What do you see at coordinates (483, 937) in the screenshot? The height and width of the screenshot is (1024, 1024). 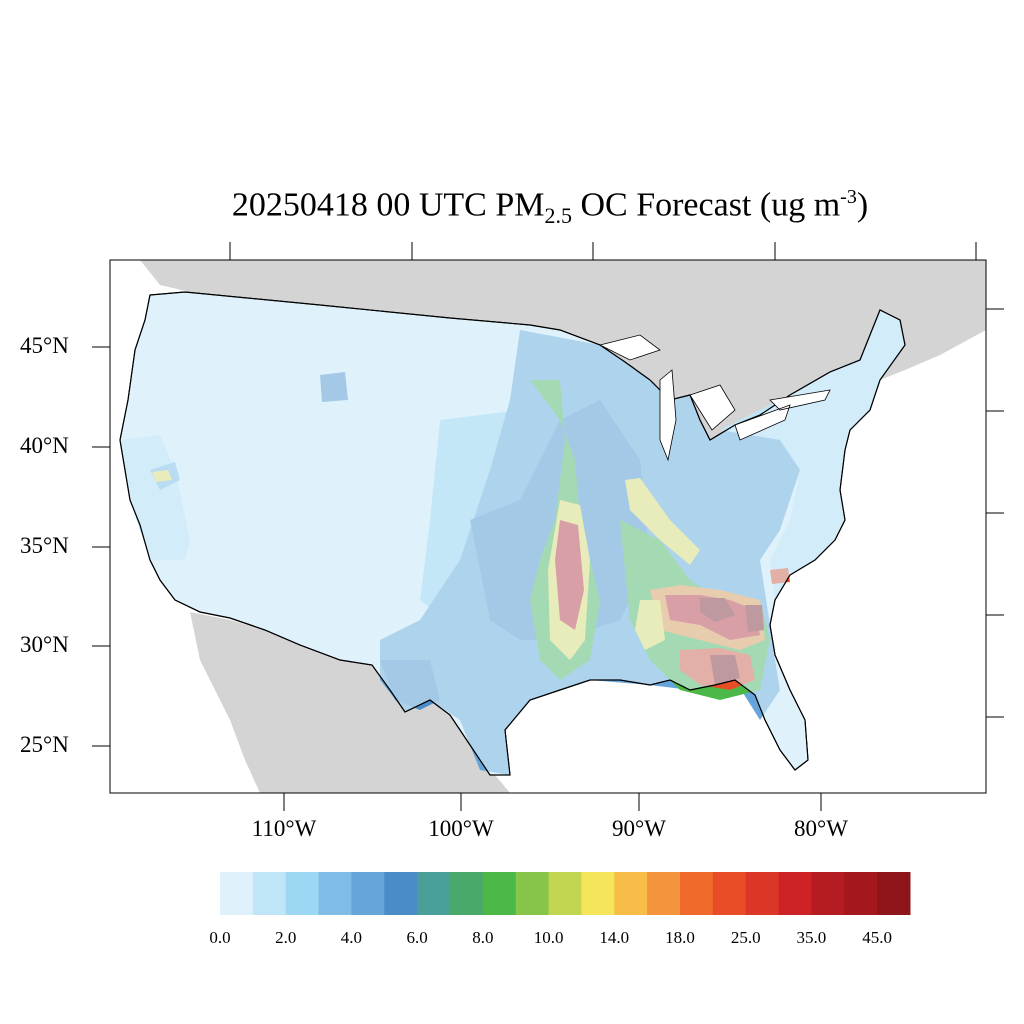 I see `colorbar-tick-label: 8.0` at bounding box center [483, 937].